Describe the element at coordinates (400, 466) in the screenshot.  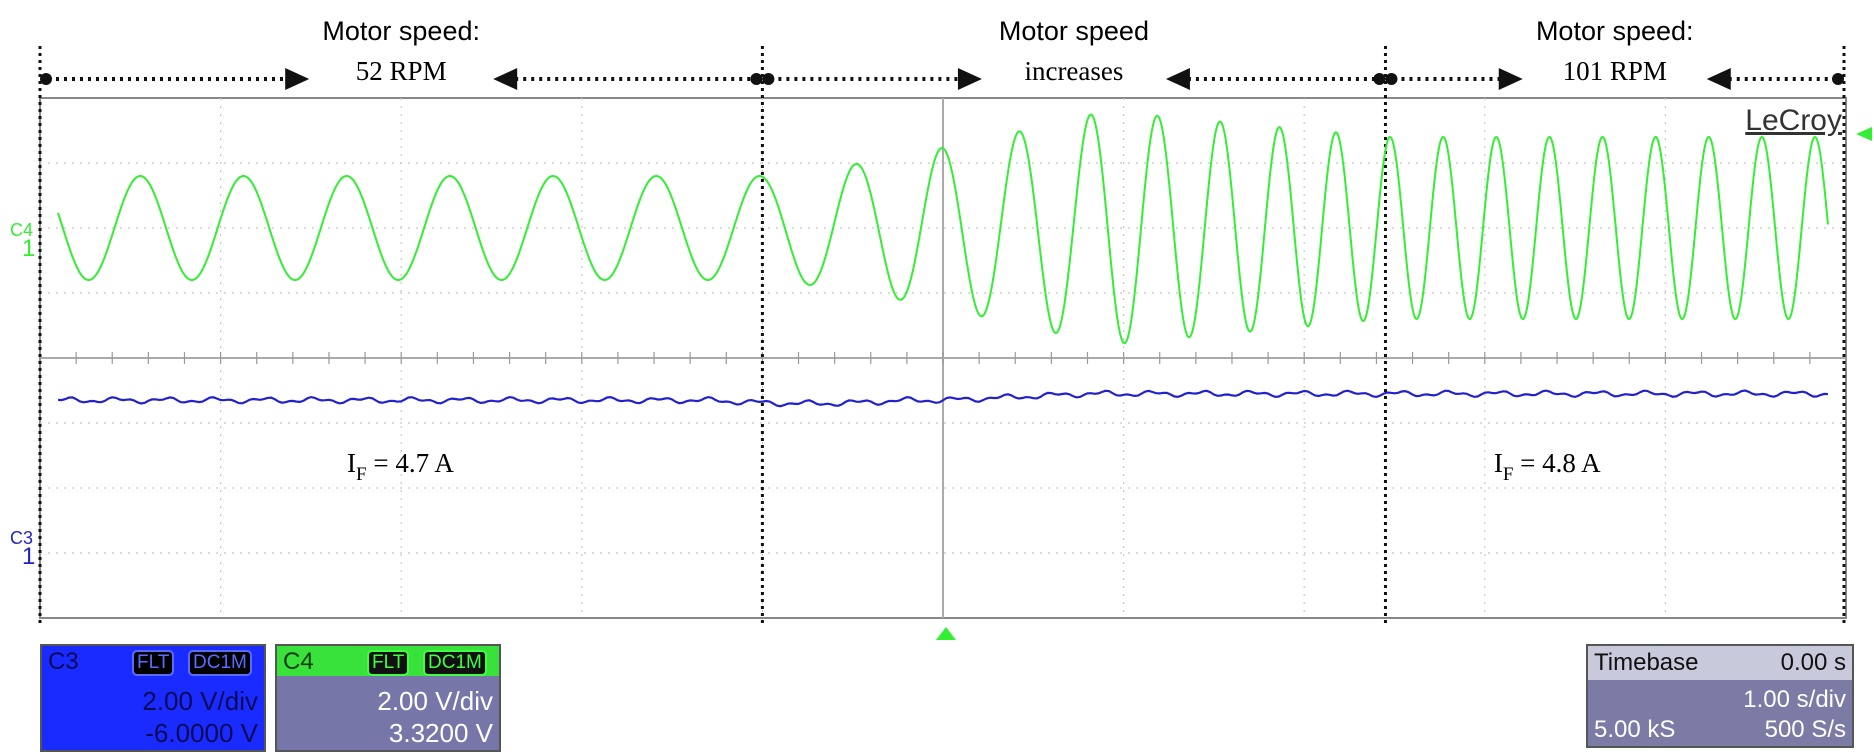
I see `current-annotation: IF = 4.7 A` at that location.